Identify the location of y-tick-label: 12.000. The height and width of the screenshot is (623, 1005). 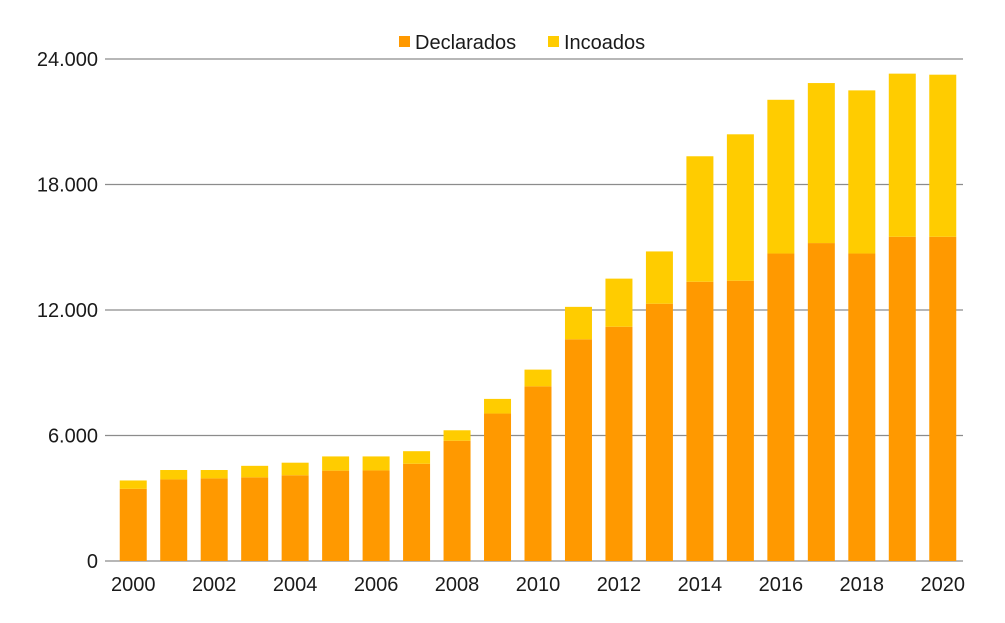
(67, 311).